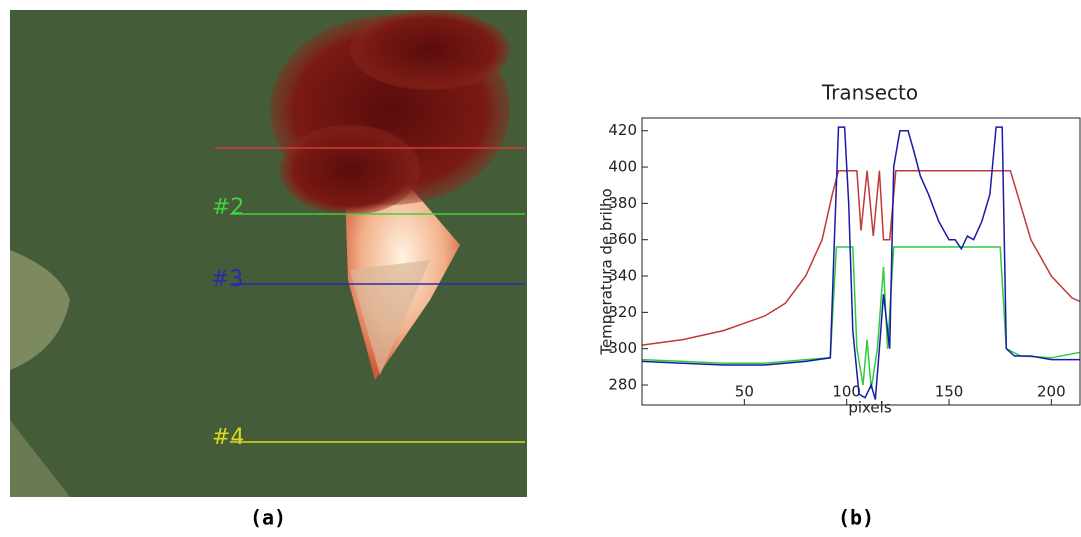 Image resolution: width=1081 pixels, height=537 pixels. Describe the element at coordinates (856, 518) in the screenshot. I see `caption: (b)` at that location.